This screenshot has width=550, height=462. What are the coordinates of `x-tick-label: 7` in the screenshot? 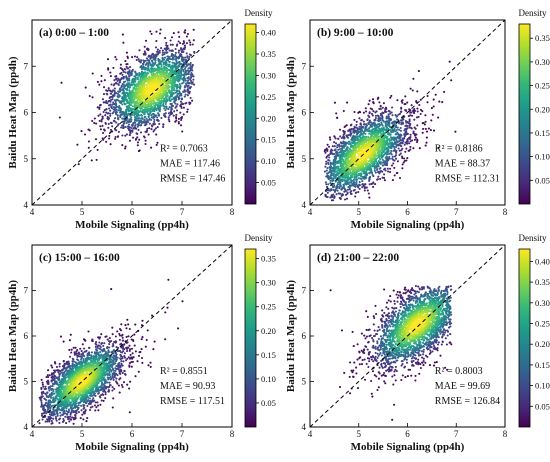 It's located at (182, 212).